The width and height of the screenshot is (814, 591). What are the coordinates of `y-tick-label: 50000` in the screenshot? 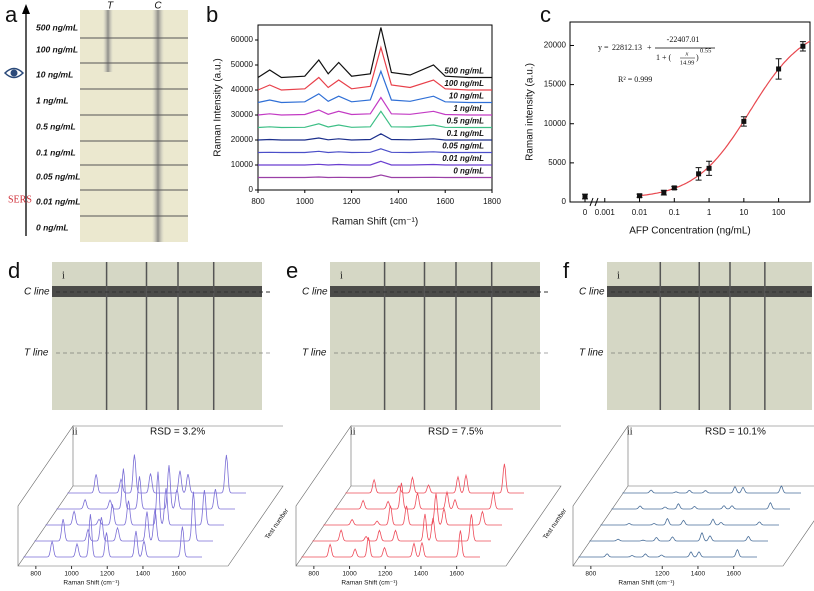 It's located at (242, 64).